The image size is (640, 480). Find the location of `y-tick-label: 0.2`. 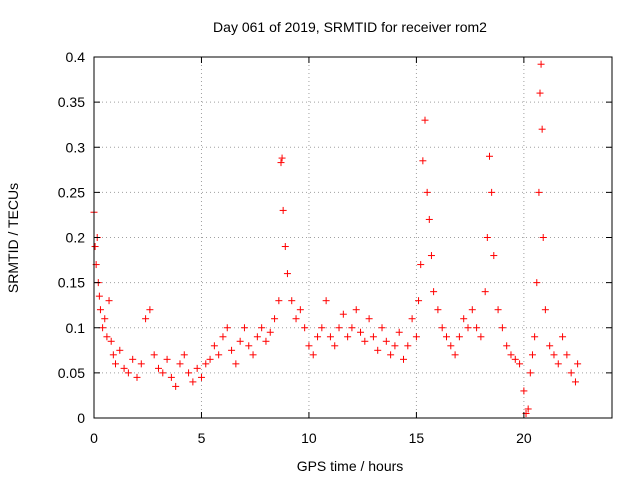

y-tick-label: 0.2 is located at coordinates (76, 238).